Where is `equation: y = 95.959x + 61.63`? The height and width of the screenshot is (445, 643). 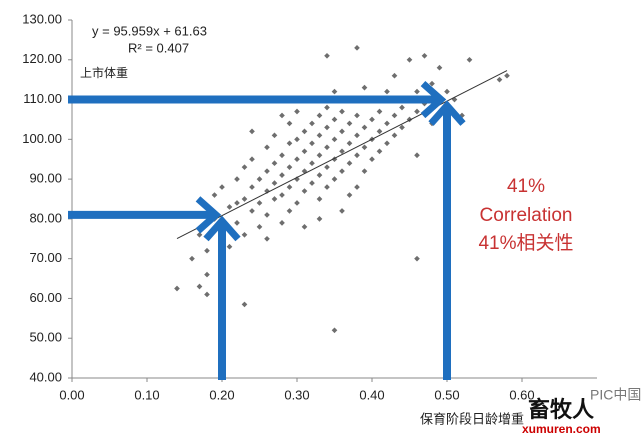 equation: y = 95.959x + 61.63 is located at coordinates (149, 30).